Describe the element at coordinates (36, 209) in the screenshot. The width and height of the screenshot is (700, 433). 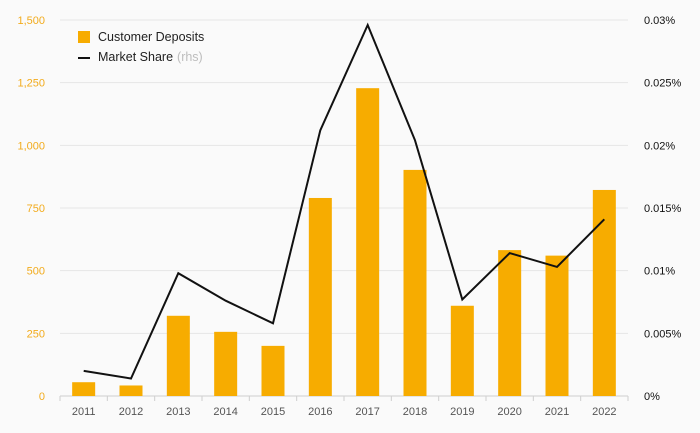
I see `y-left-tick-label: 750` at that location.